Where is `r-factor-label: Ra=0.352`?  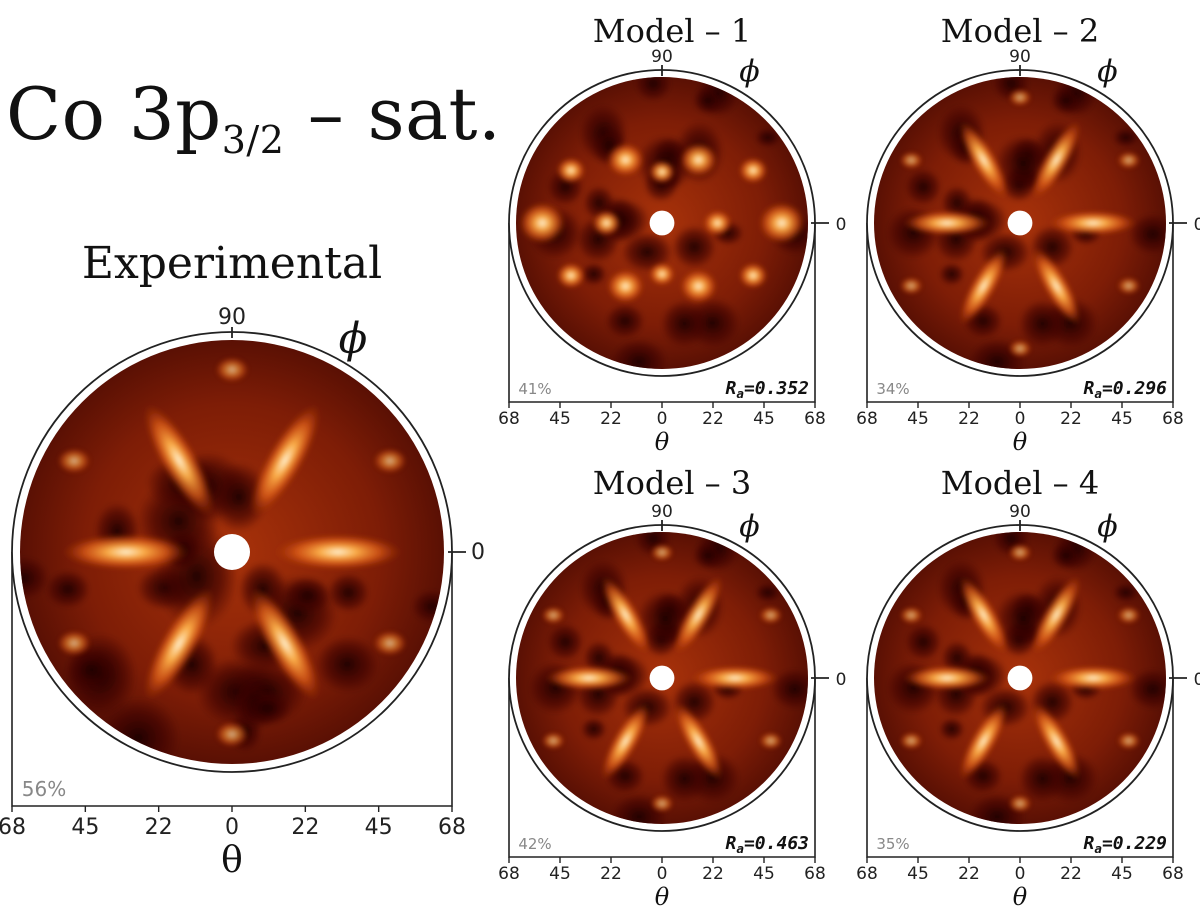
r-factor-label: Ra=0.352 is located at coordinates (767, 389).